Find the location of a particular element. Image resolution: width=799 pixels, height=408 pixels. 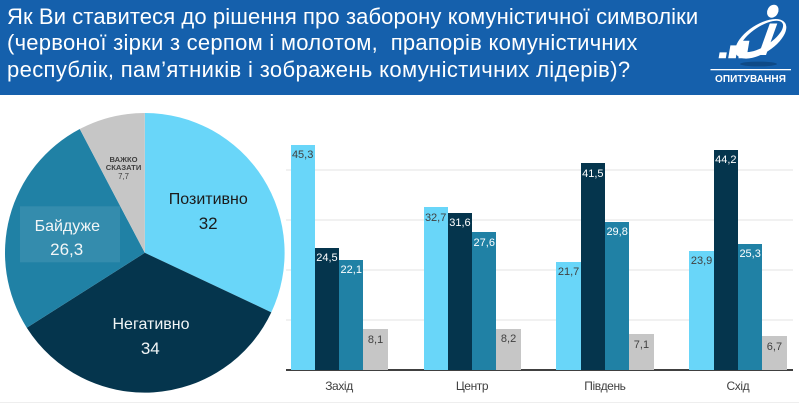

svg-text: ОПИТУВАННЯ is located at coordinates (750, 79).